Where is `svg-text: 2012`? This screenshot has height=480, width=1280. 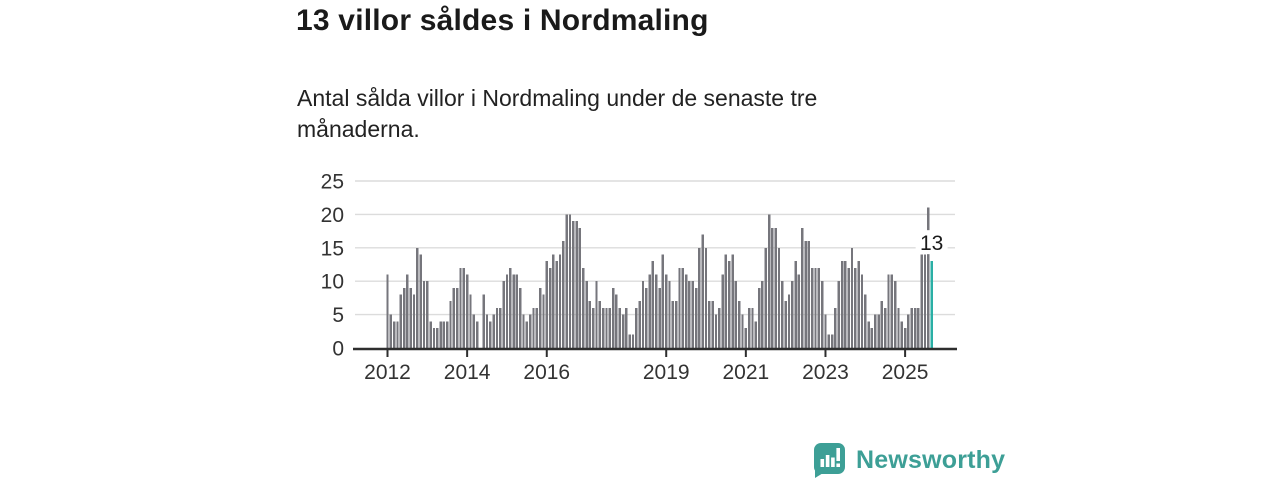
svg-text: 2012 is located at coordinates (387, 372).